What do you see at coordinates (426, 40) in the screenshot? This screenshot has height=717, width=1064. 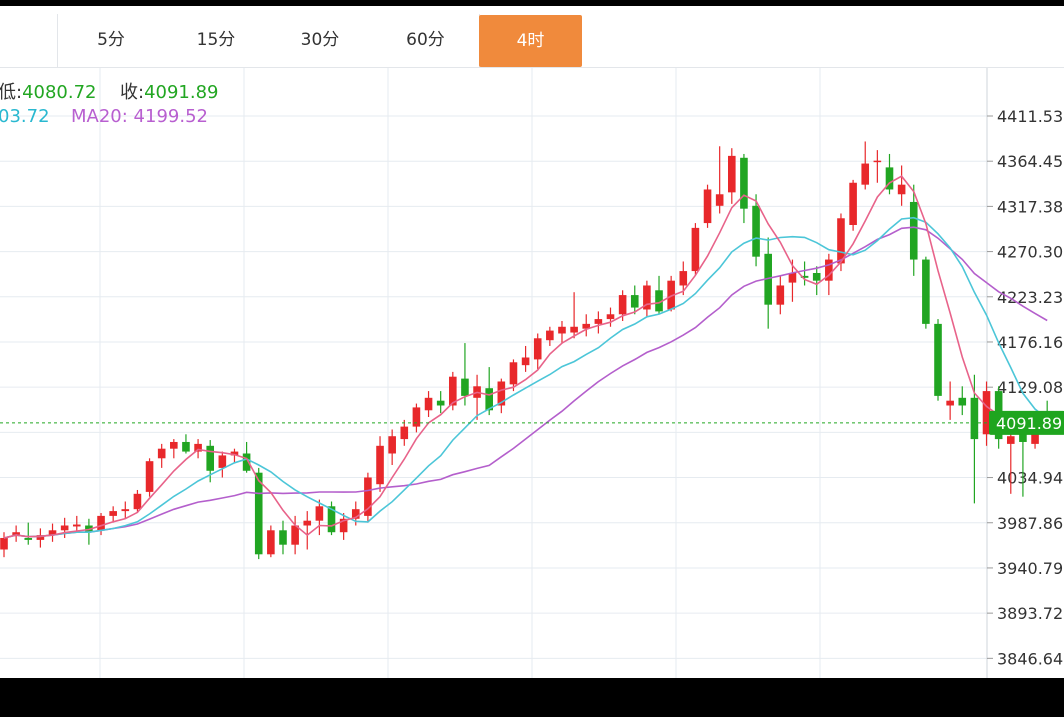 I see `tab-5: 60分` at bounding box center [426, 40].